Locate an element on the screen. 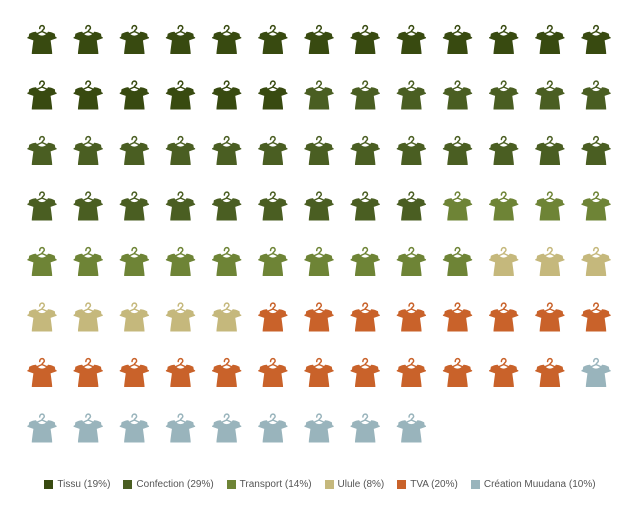  legend-label: Tissu (19%) is located at coordinates (84, 484).